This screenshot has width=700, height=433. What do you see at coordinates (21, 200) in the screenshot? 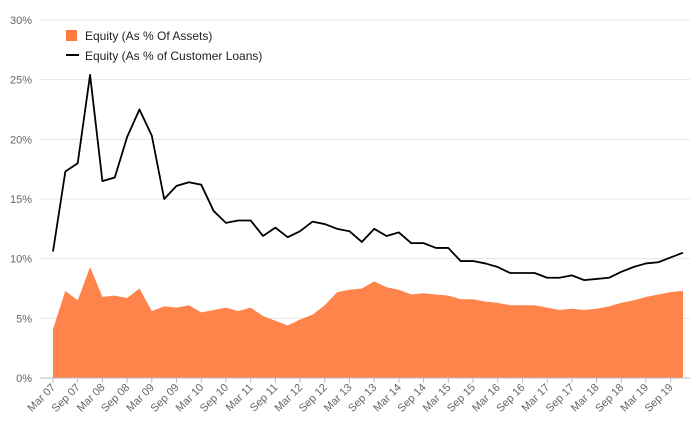
I see `y-tick-label: 15%` at bounding box center [21, 200].